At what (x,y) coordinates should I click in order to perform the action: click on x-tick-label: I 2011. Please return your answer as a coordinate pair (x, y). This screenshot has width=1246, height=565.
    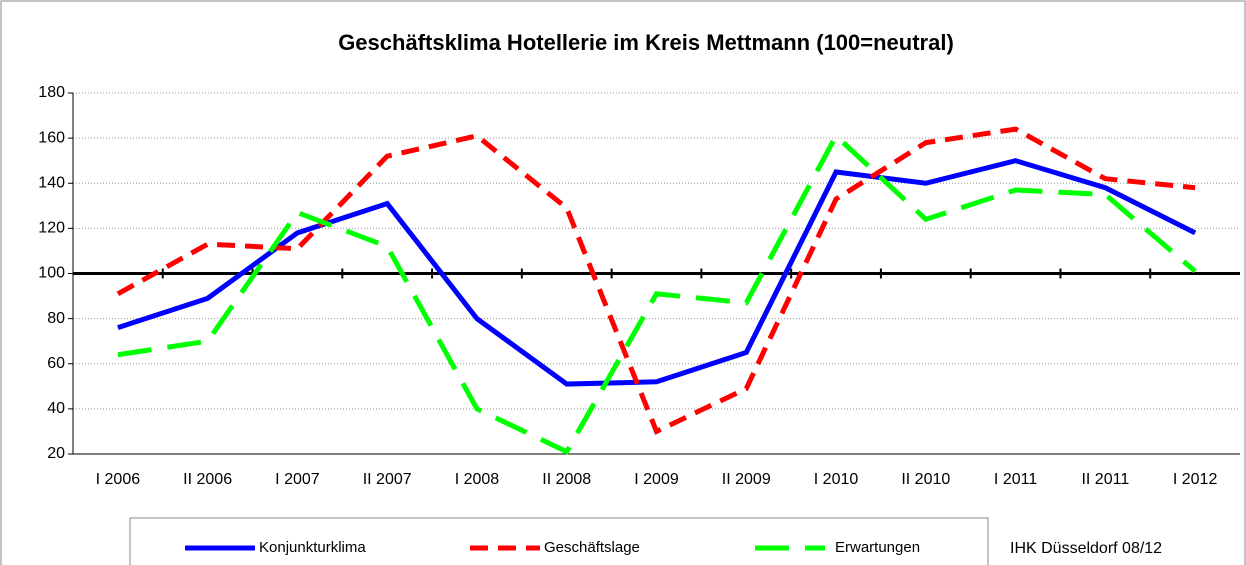
    Looking at the image, I should click on (1015, 479).